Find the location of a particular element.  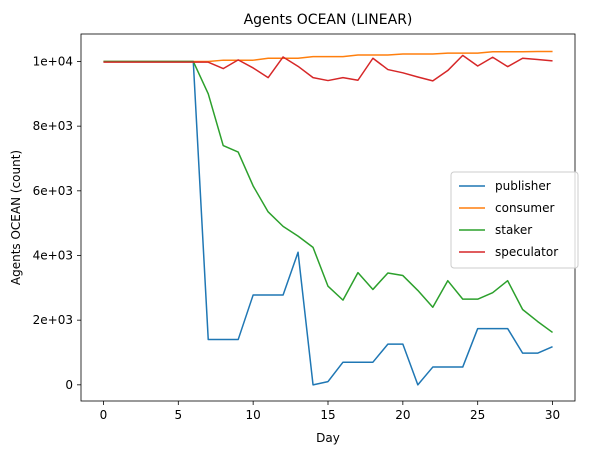

legend: publisher consumer staker speculator is located at coordinates (514, 220).